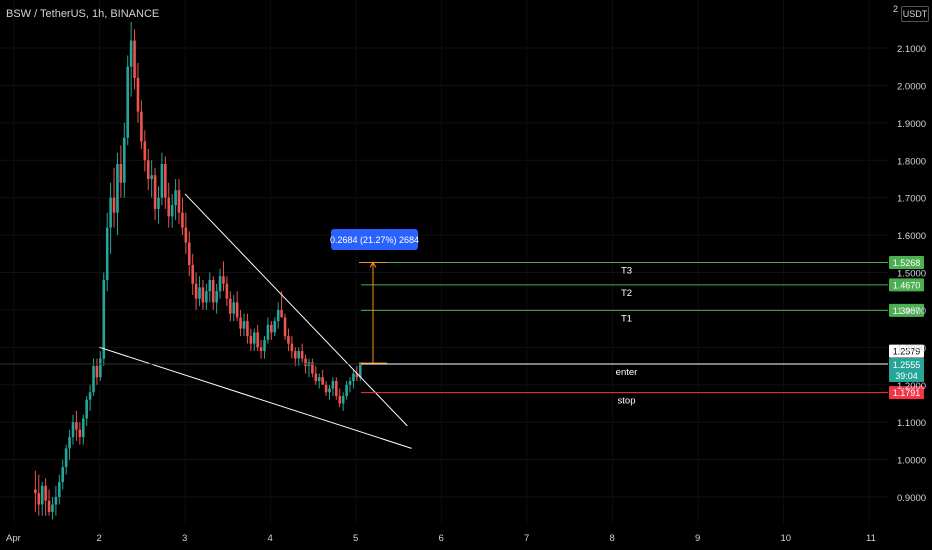 The width and height of the screenshot is (932, 550). I want to click on y-tick-label: 1.1000, so click(911, 423).